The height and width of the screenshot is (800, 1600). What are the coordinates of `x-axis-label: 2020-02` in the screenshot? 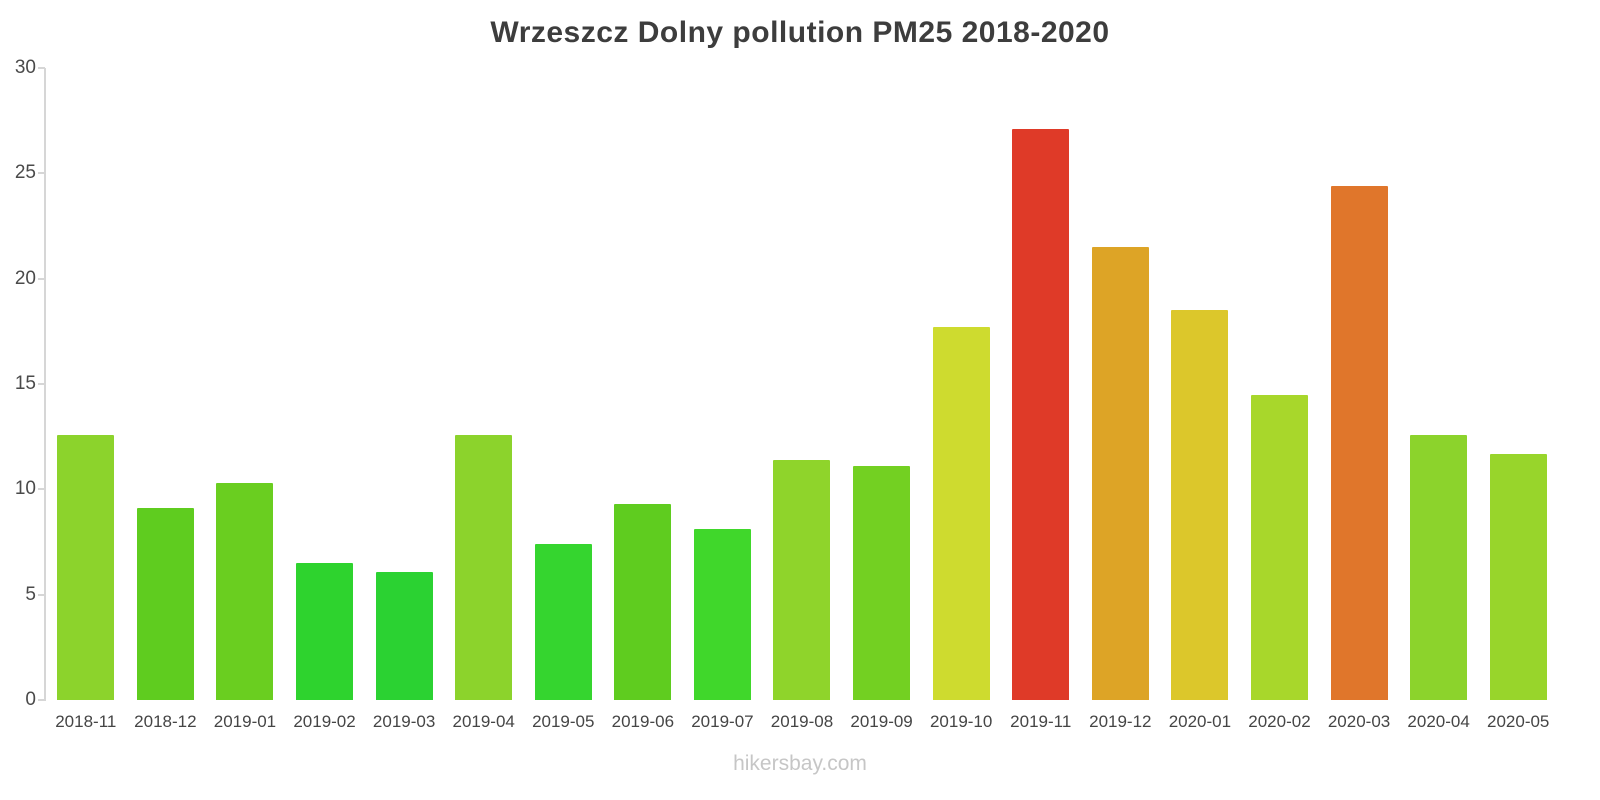 It's located at (1279, 721).